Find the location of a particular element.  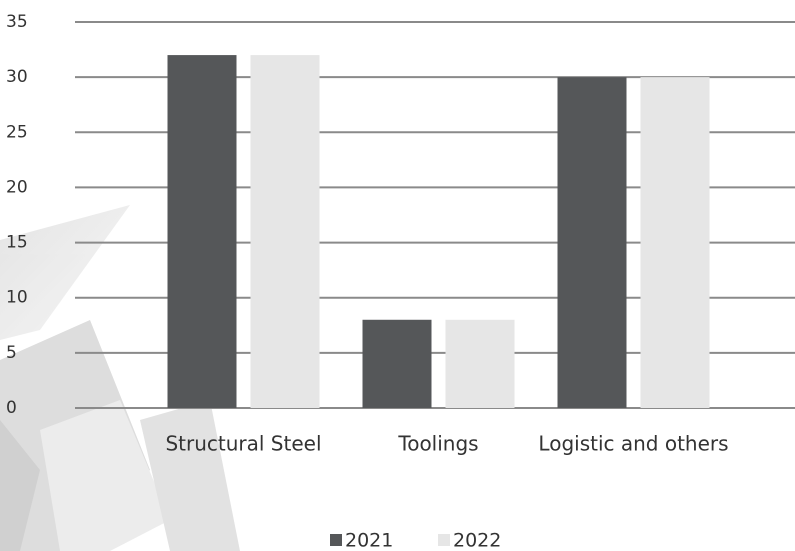

y-tick-label: 0 is located at coordinates (11, 408).